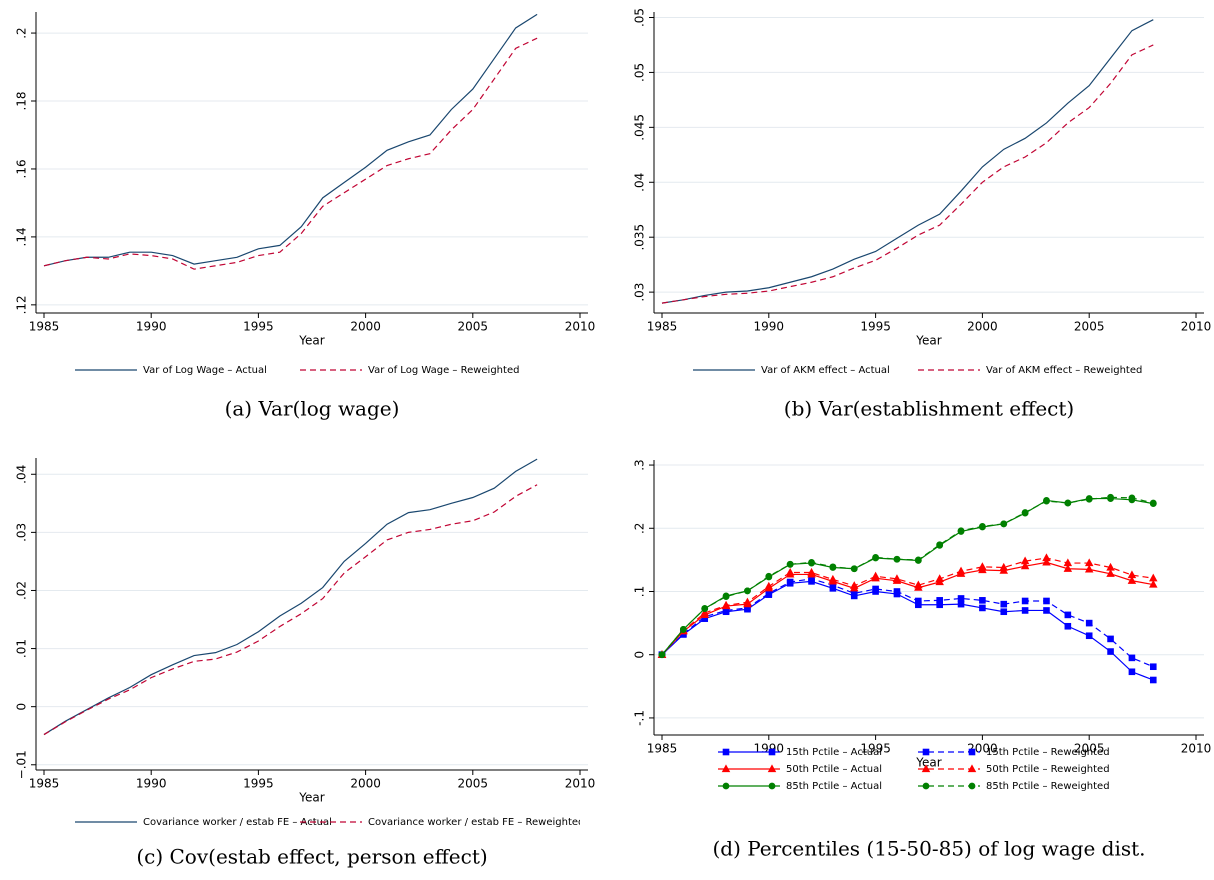 Image resolution: width=1214 pixels, height=880 pixels. I want to click on y-tick-label: −.01, so click(22, 764).